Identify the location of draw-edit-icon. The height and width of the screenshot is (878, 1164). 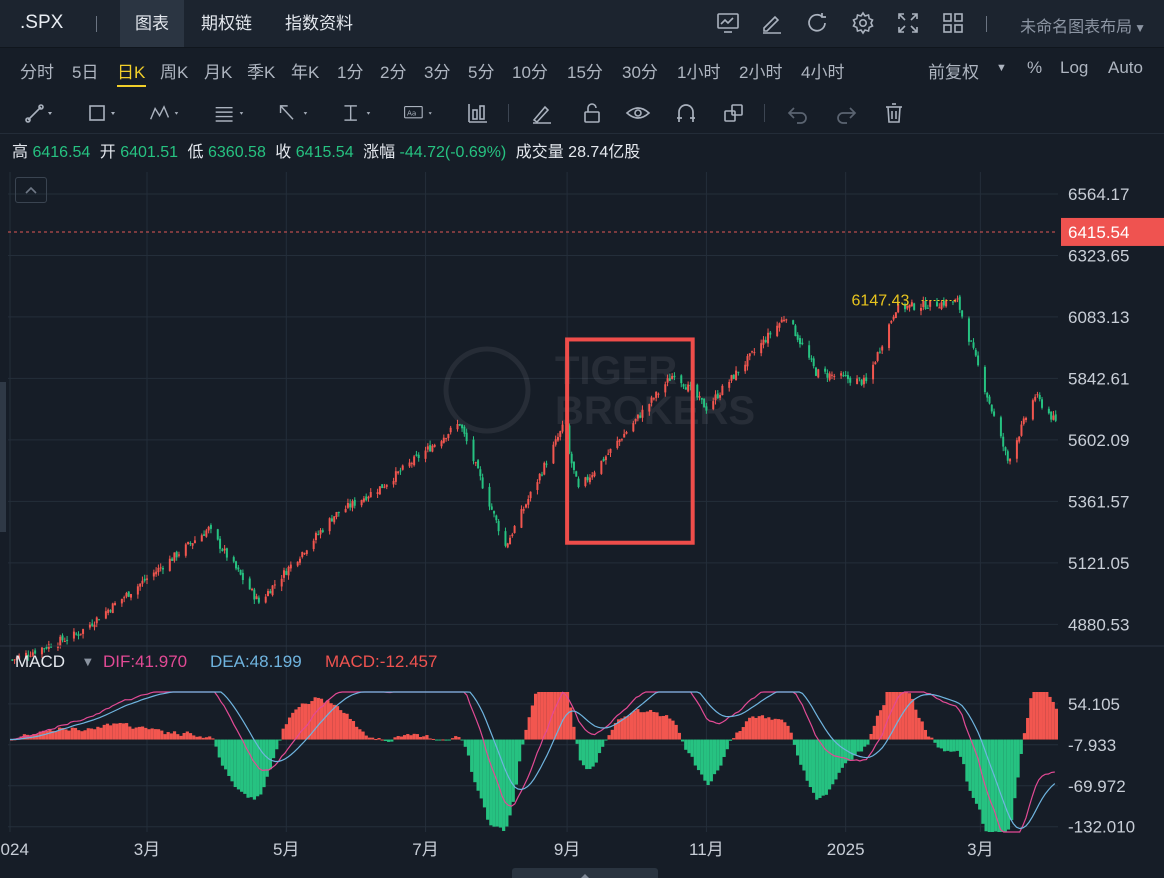
(772, 23).